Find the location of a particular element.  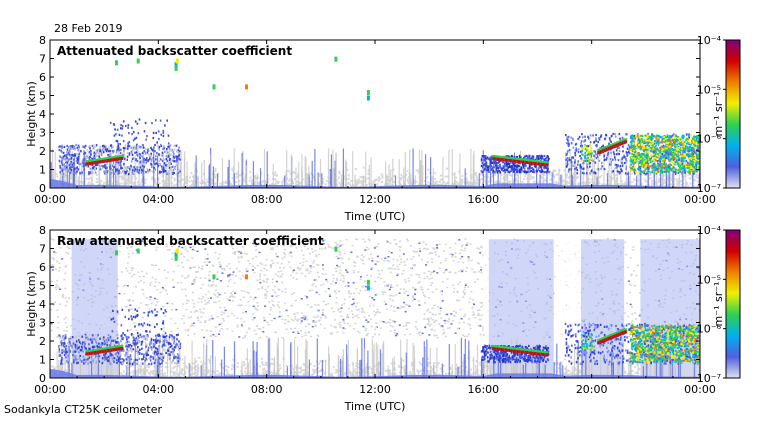

colorbar-top: 10⁻⁴10⁻⁵10⁻⁶10⁻⁷m⁻¹ sr⁻¹ is located at coordinates (718, 114).